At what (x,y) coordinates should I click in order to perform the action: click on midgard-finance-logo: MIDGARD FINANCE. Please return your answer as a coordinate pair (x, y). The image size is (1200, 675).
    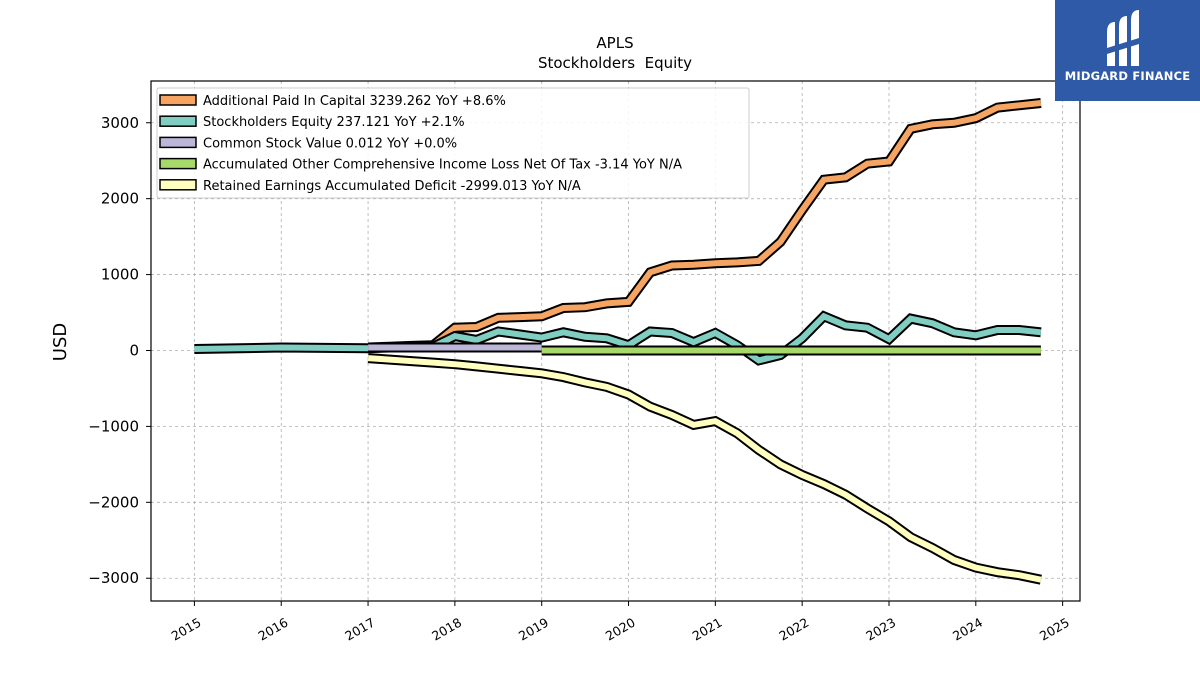
    Looking at the image, I should click on (1127, 50).